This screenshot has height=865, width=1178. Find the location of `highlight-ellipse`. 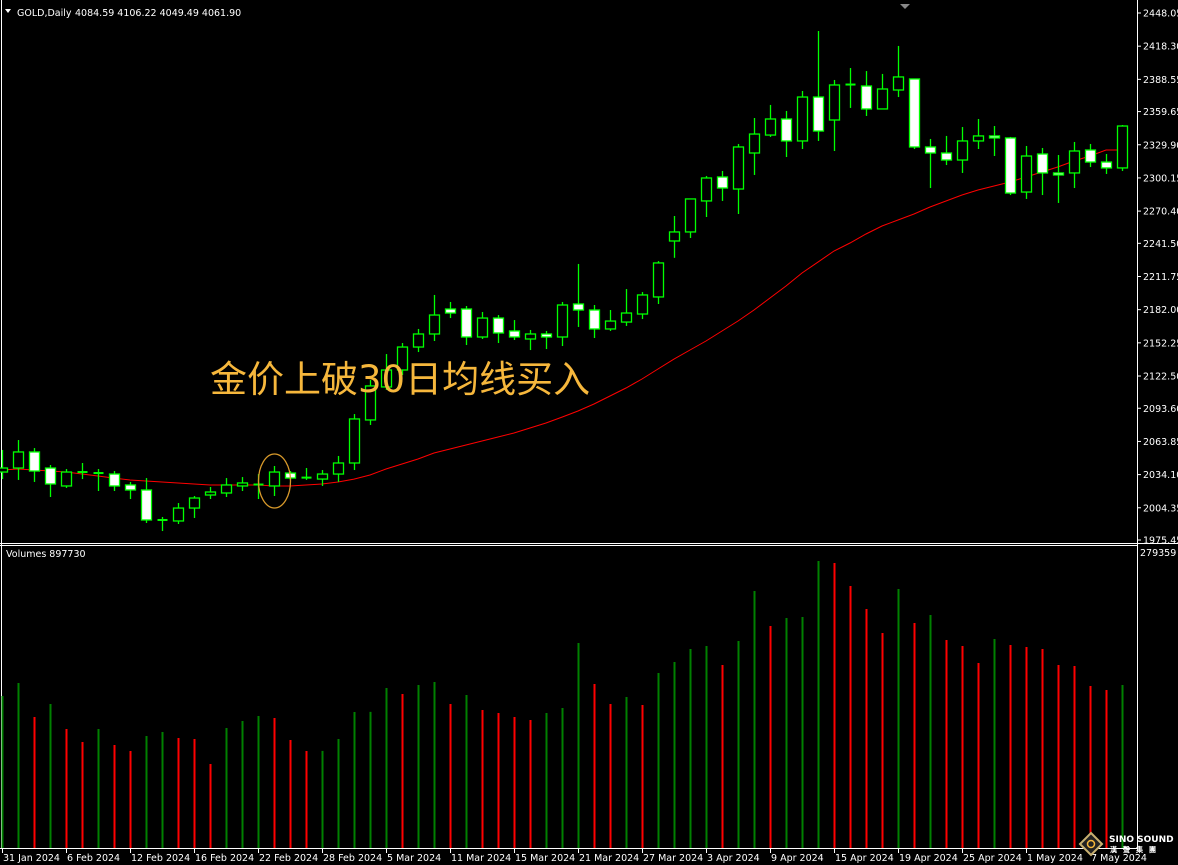

highlight-ellipse is located at coordinates (274, 481).